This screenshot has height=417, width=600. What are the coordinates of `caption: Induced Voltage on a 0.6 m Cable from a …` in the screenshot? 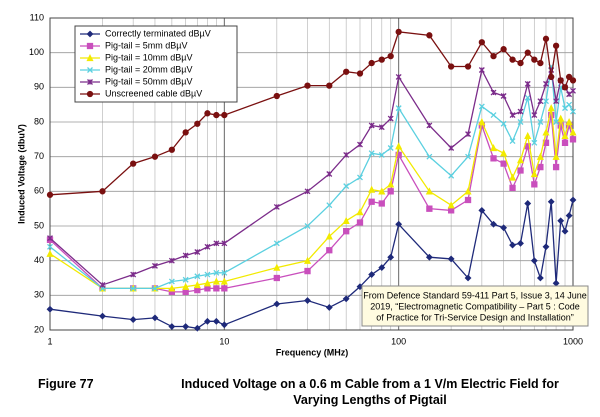 It's located at (370, 392).